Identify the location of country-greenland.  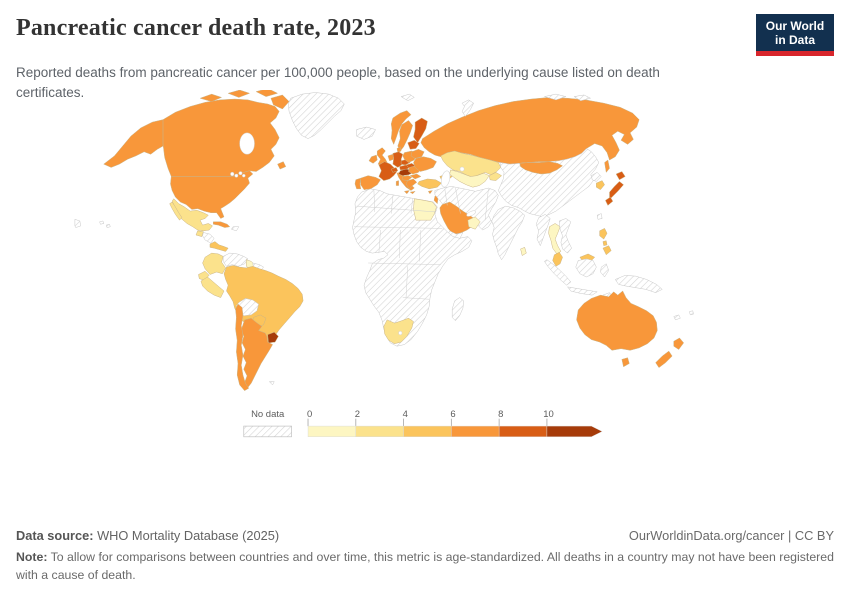
(316, 115).